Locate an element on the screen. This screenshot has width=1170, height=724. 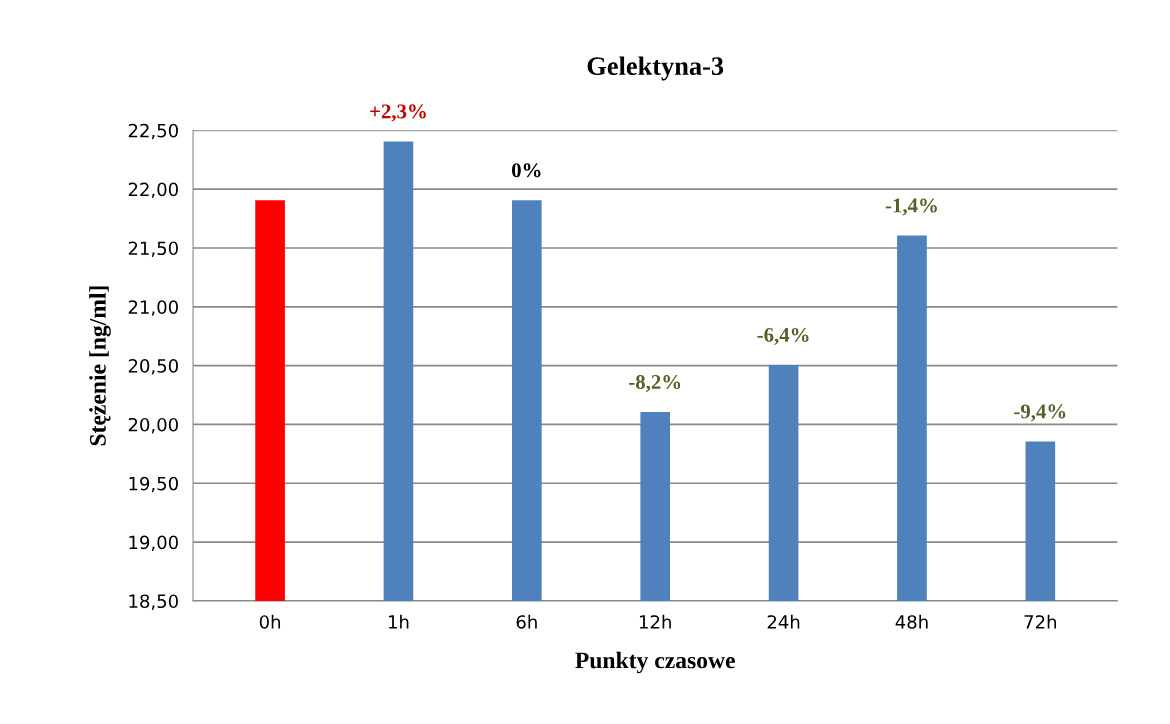
y-tick-label: 18,50 is located at coordinates (153, 602).